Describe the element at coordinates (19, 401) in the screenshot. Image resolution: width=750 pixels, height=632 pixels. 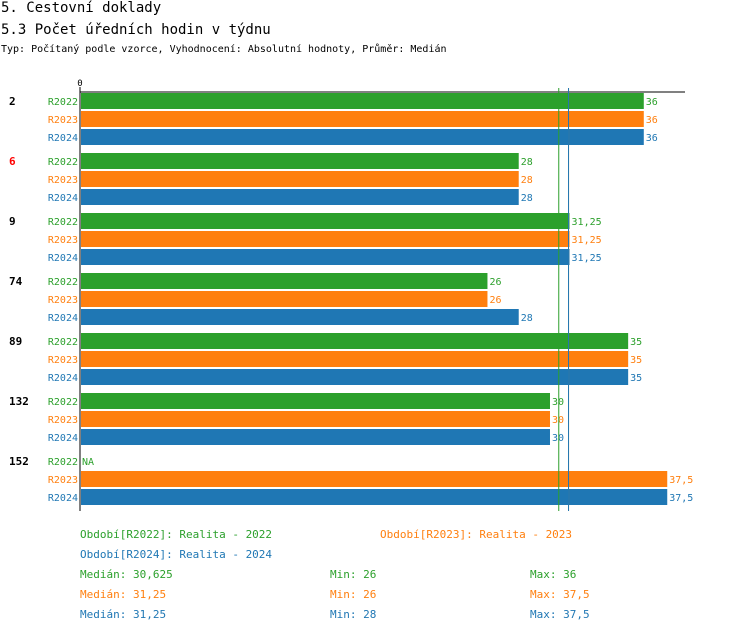
I see `group-label: 132` at that location.